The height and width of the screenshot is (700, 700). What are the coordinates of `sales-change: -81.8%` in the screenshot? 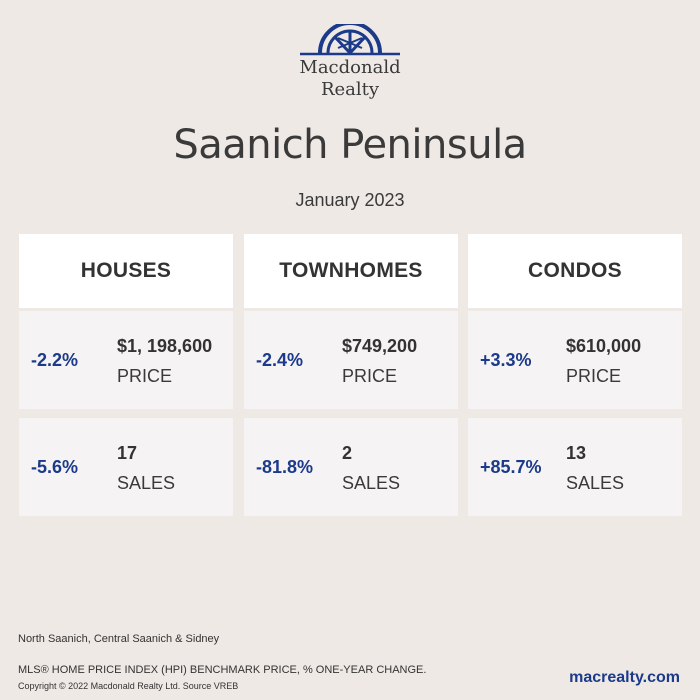 It's located at (285, 466).